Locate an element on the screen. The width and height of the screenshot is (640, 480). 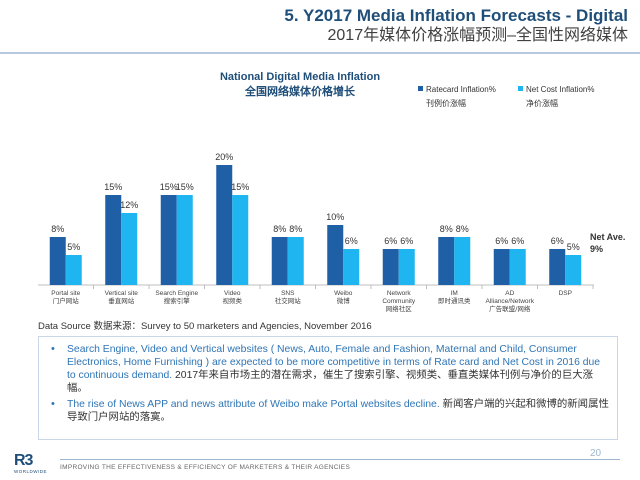
x-tick-label: Portal site is located at coordinates (65, 293).